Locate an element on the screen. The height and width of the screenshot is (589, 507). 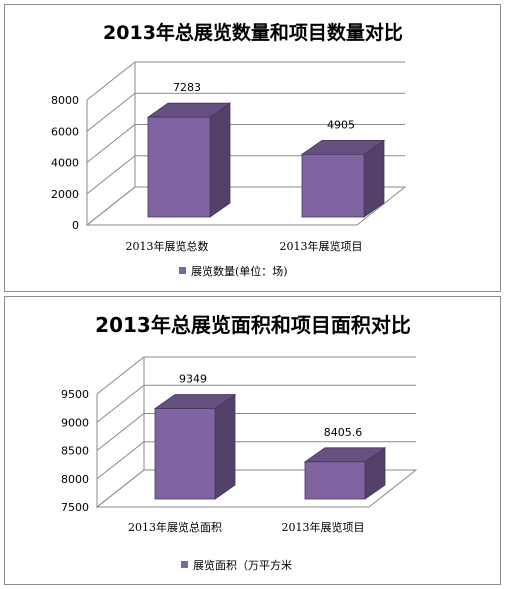
y-tick-label: 0 is located at coordinates (75, 225).